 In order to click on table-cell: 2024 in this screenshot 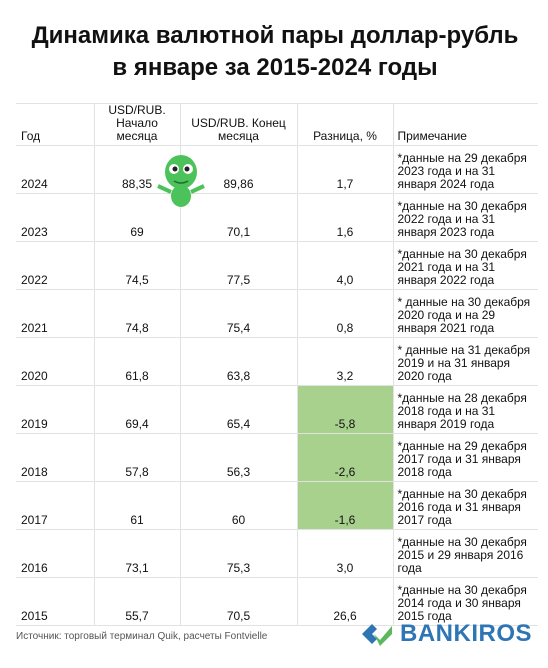, I will do `click(55, 169)`.